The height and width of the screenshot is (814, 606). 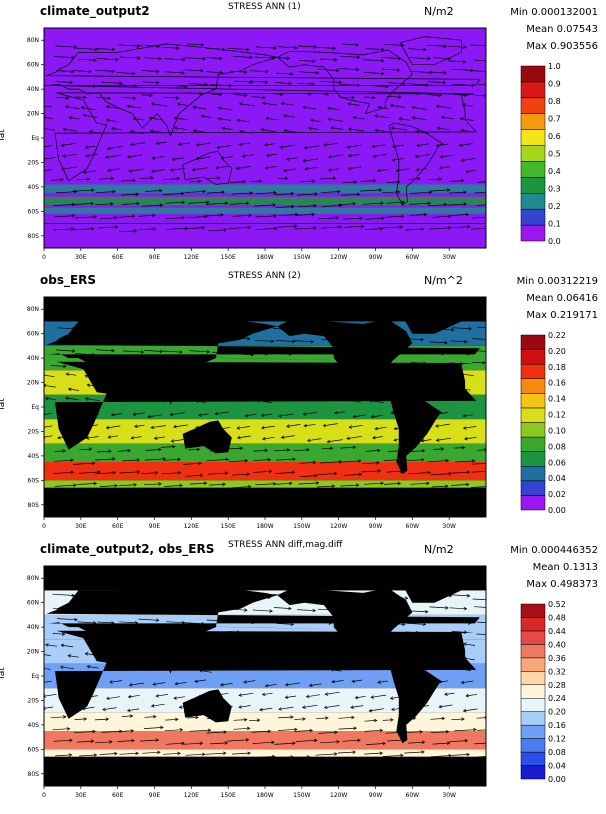 I want to click on continent-outline, so click(x=207, y=706).